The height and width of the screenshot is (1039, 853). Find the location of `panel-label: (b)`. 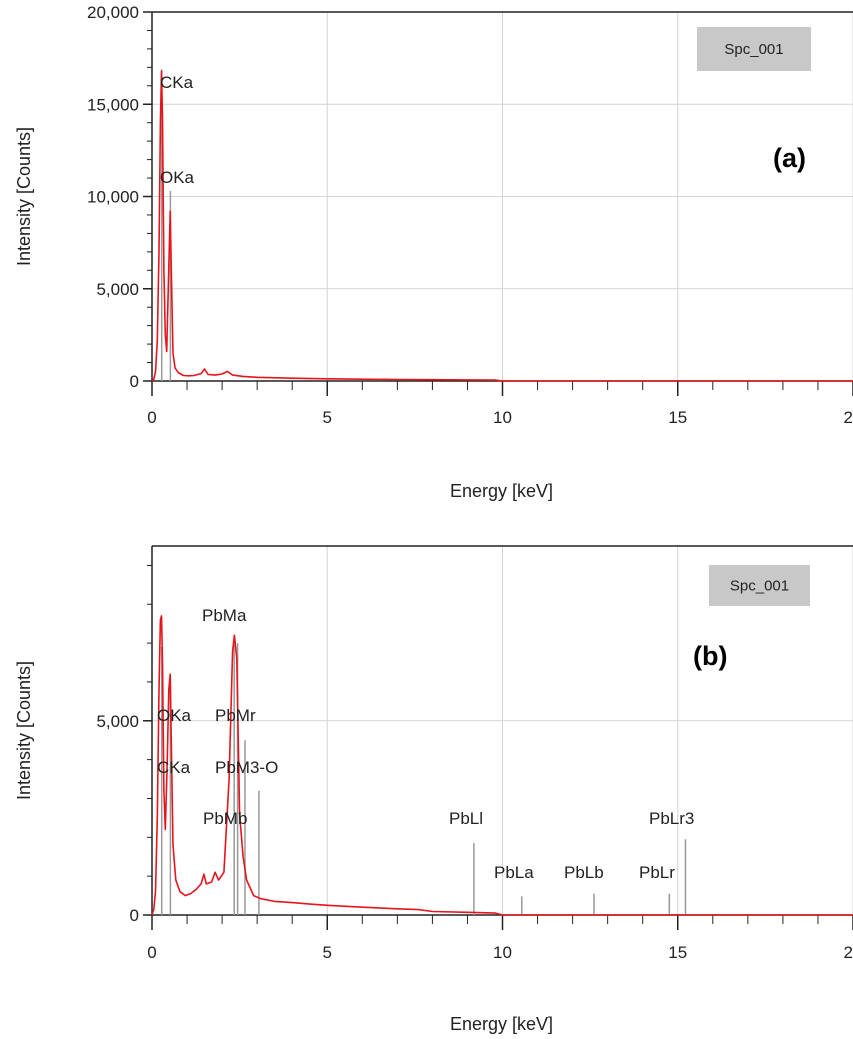

panel-label: (b) is located at coordinates (710, 656).